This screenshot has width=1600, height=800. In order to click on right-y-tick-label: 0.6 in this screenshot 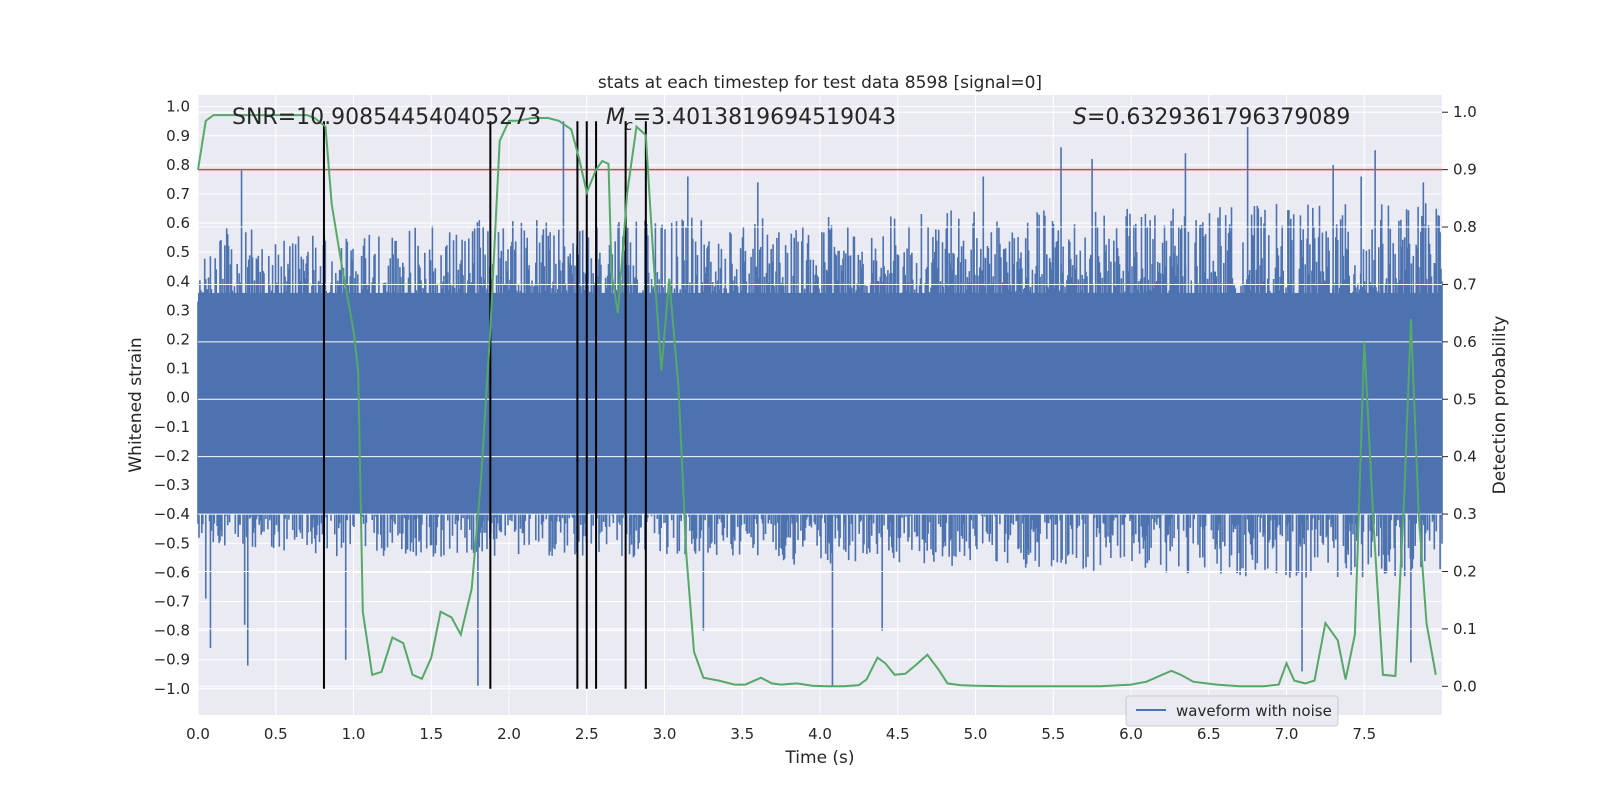, I will do `click(1465, 342)`.